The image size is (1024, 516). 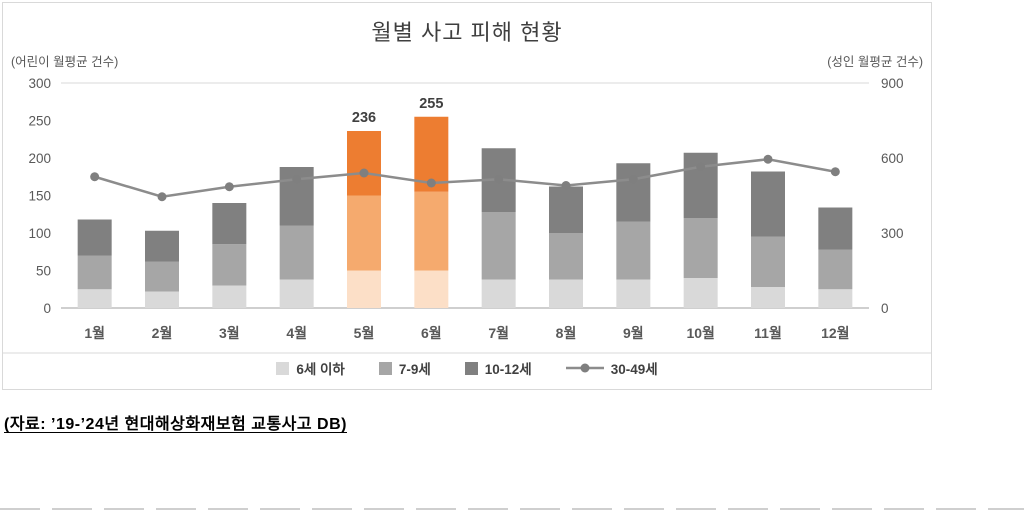 I want to click on x-axis-label: 11월, so click(x=768, y=333).